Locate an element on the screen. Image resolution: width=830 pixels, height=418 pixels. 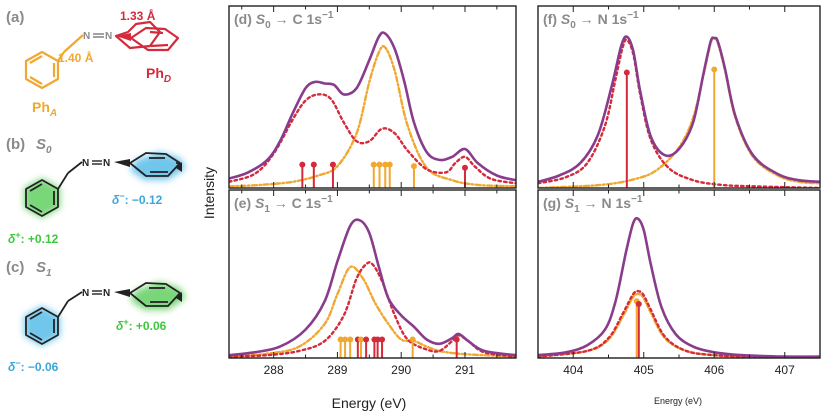
x-tick-label: 291 is located at coordinates (465, 370).